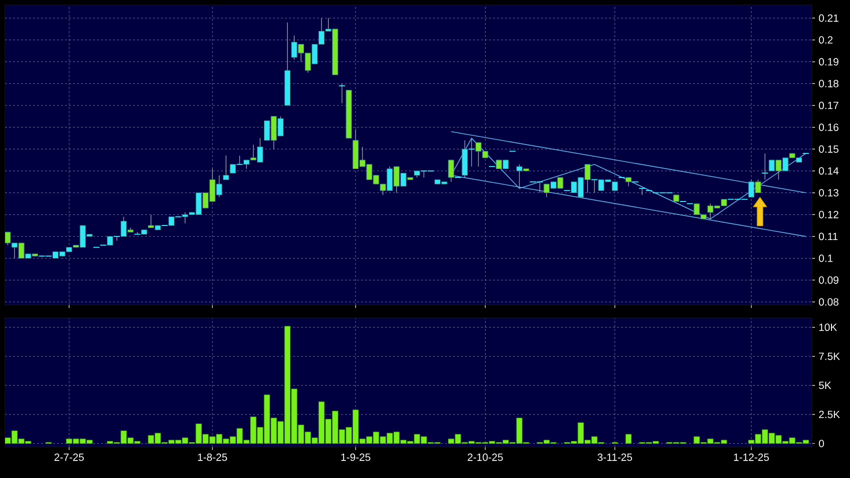  What do you see at coordinates (828, 302) in the screenshot?
I see `y-tick-label: 0.08` at bounding box center [828, 302].